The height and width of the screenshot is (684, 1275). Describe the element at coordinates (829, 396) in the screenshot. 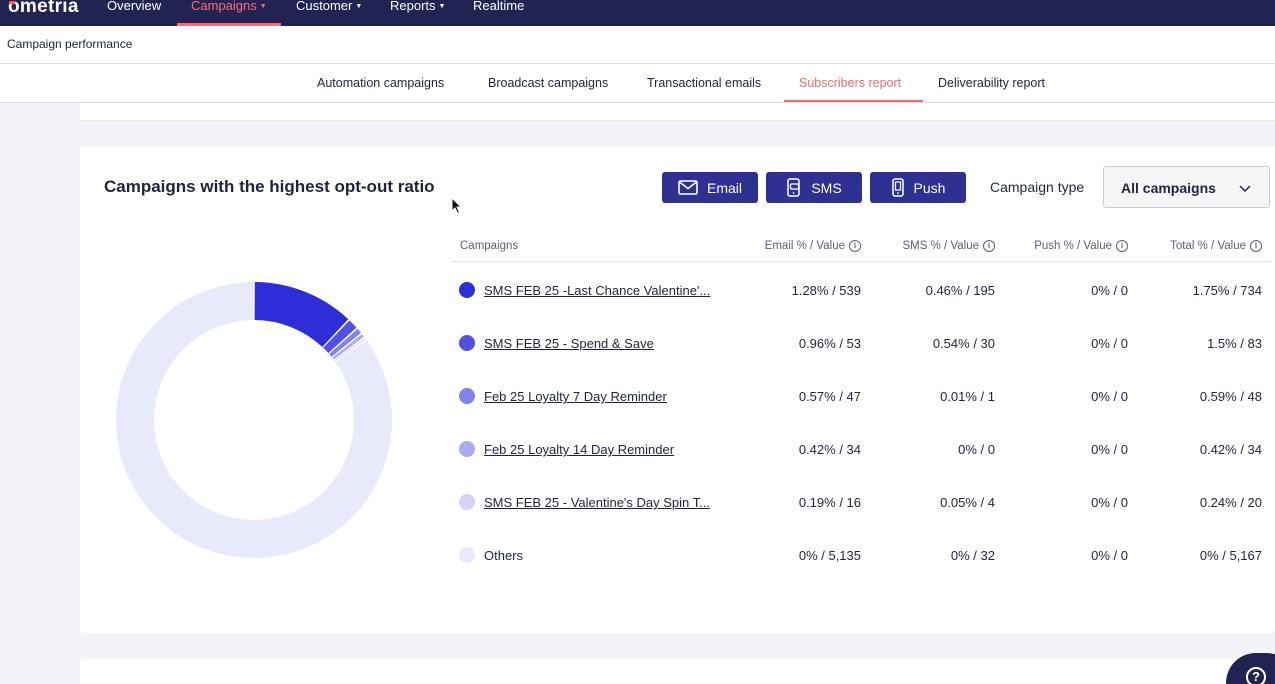

I see `email-value: 0.57% / 47` at that location.